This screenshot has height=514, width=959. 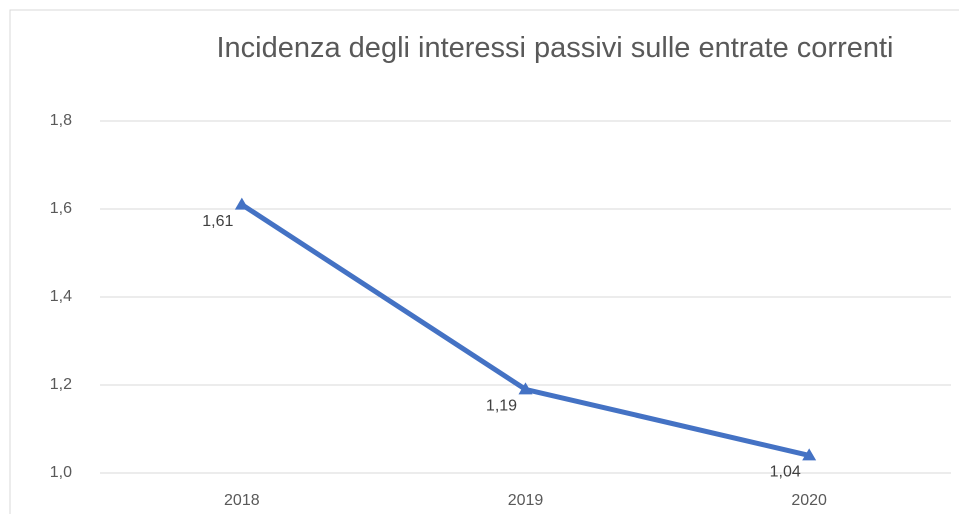 I want to click on x-tick-label: 2018, so click(x=242, y=500).